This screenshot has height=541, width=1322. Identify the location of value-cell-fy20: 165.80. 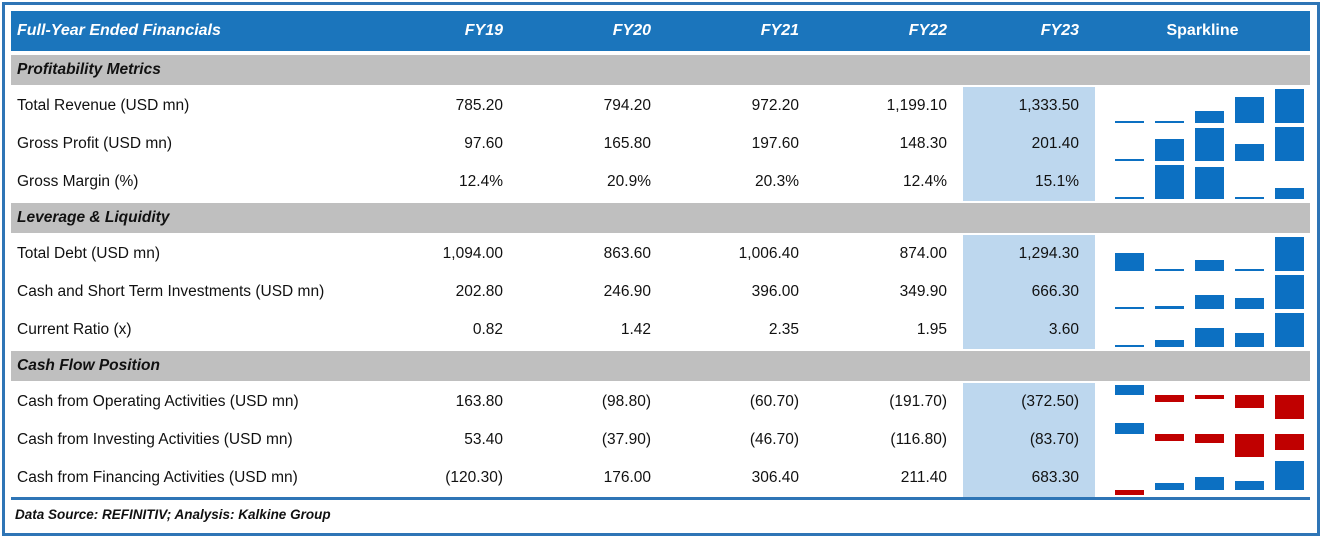
(627, 143).